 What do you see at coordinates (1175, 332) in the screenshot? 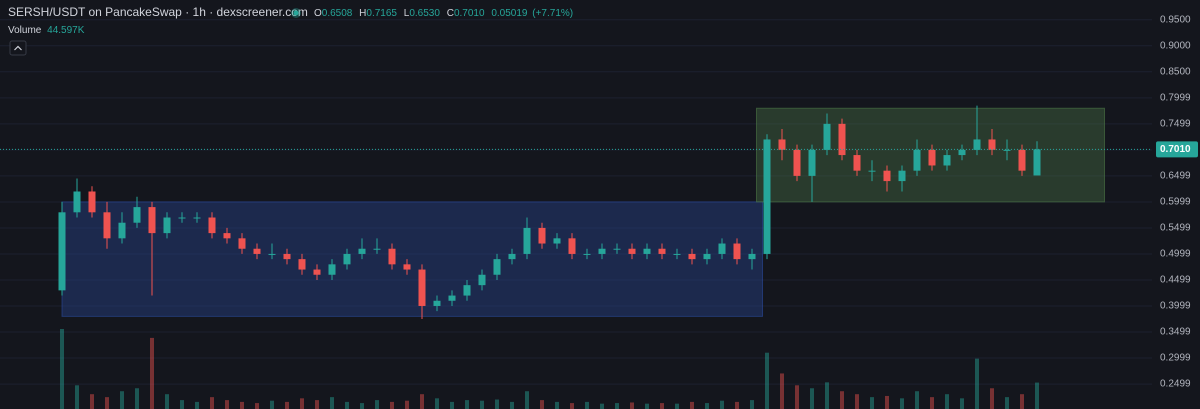
I see `y-tick-label: 0.3499` at bounding box center [1175, 332].